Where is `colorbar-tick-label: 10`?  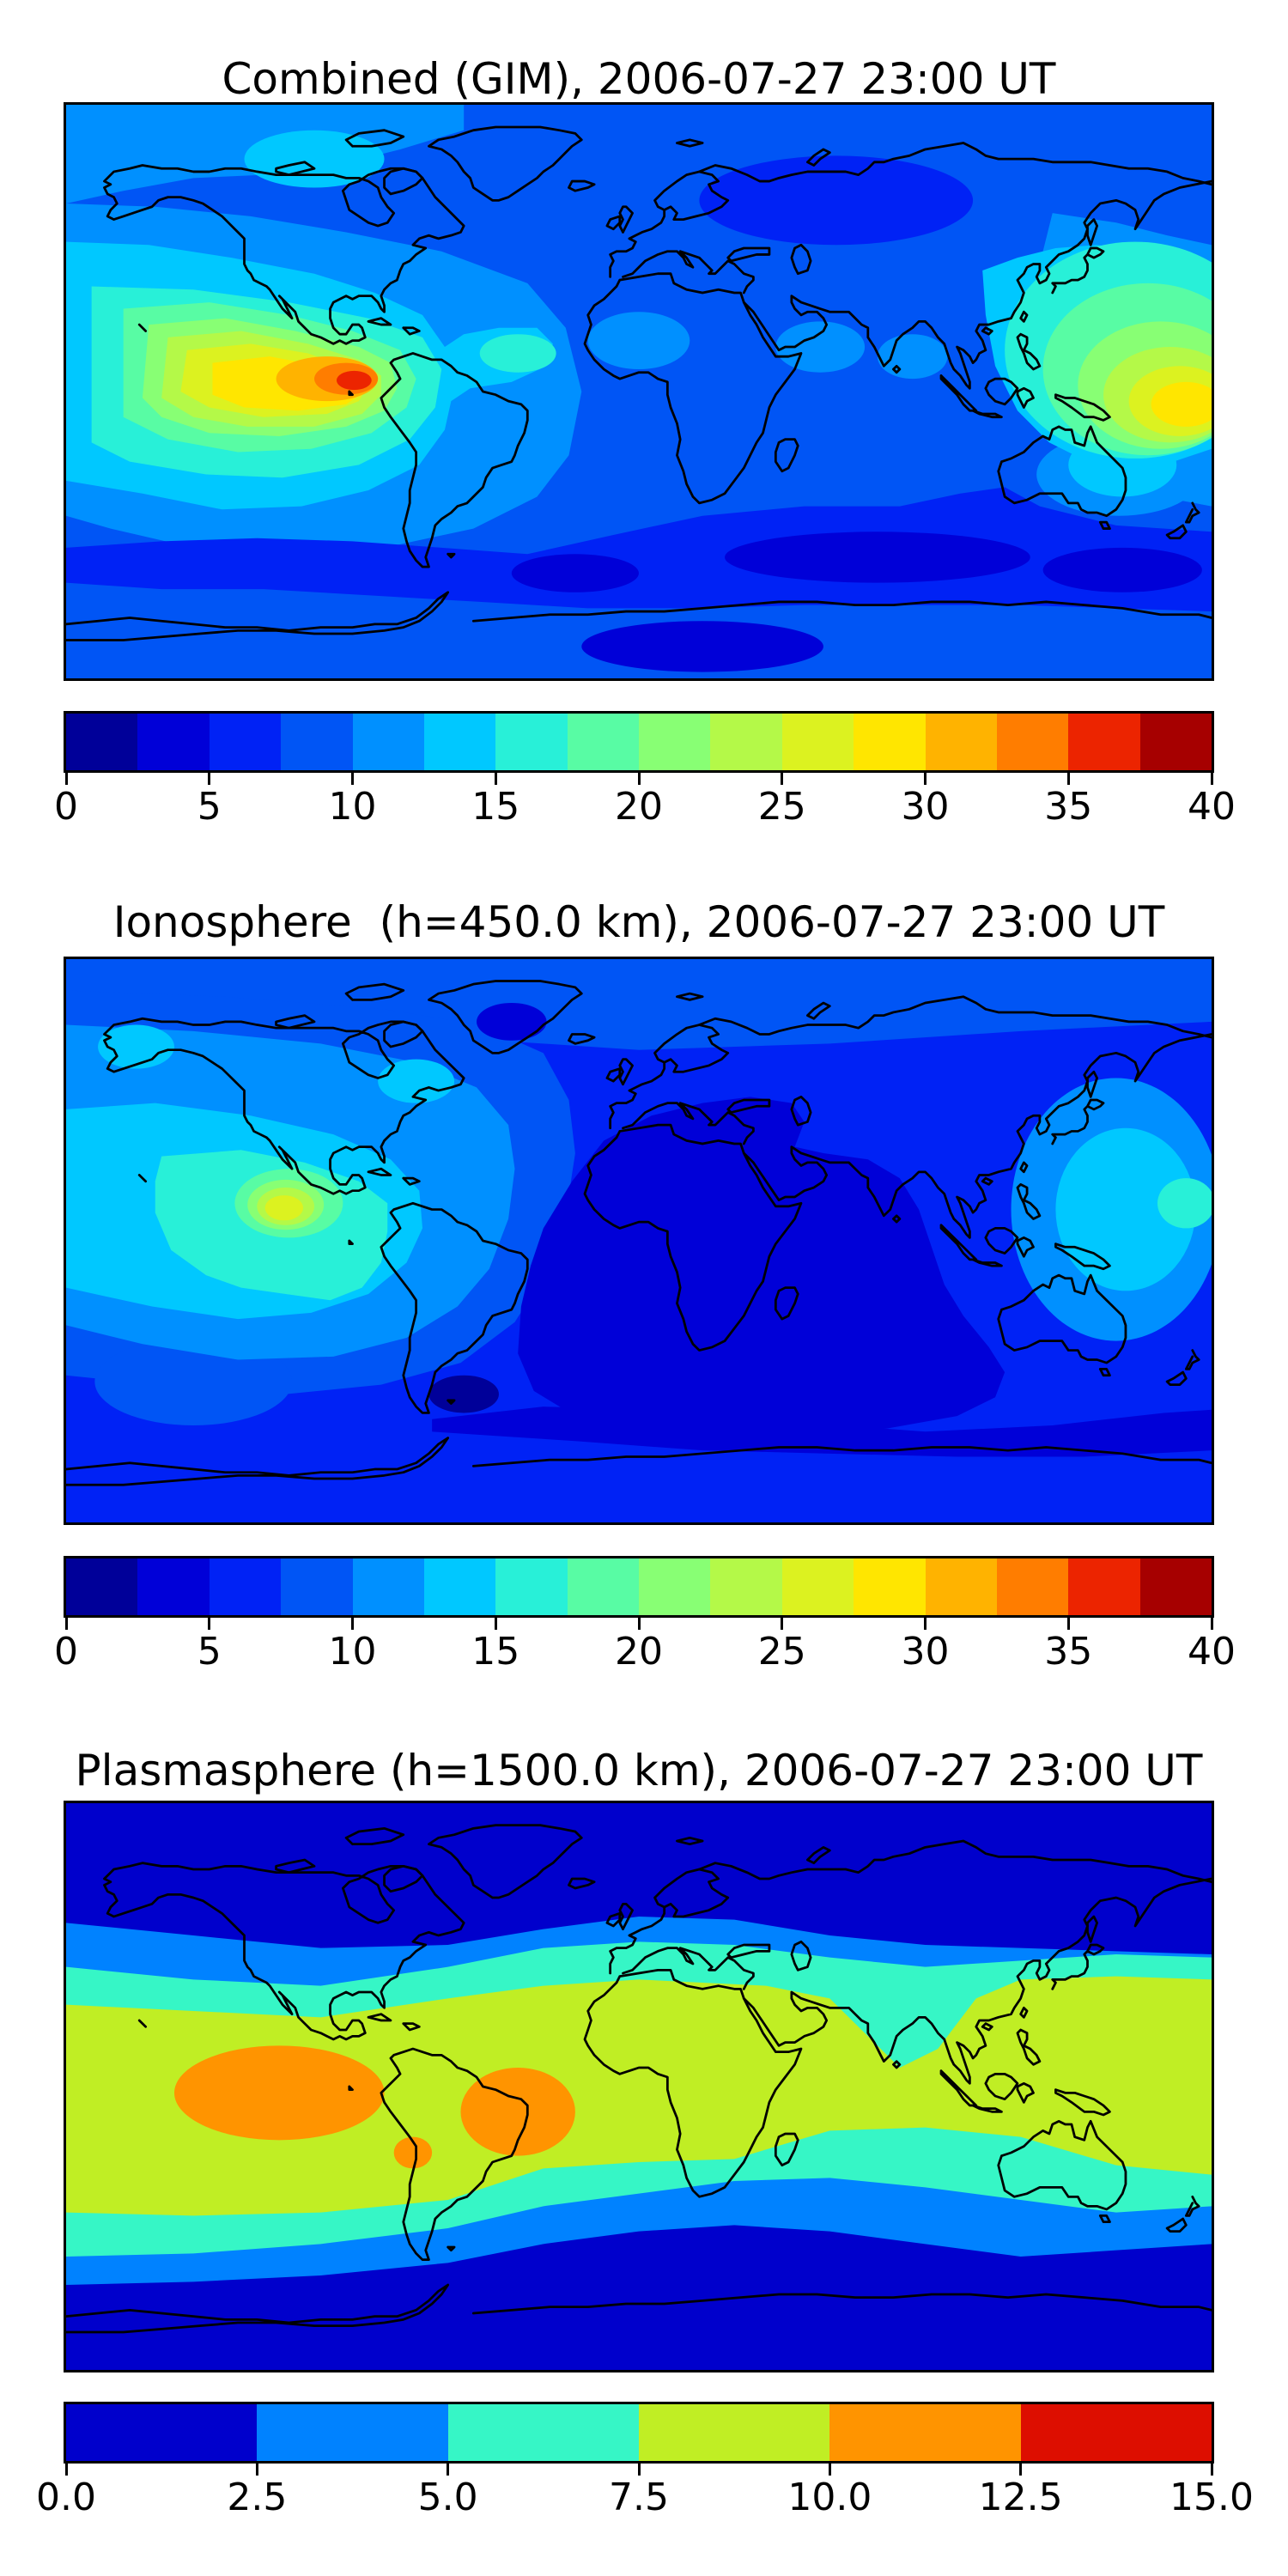 colorbar-tick-label: 10 is located at coordinates (353, 1652).